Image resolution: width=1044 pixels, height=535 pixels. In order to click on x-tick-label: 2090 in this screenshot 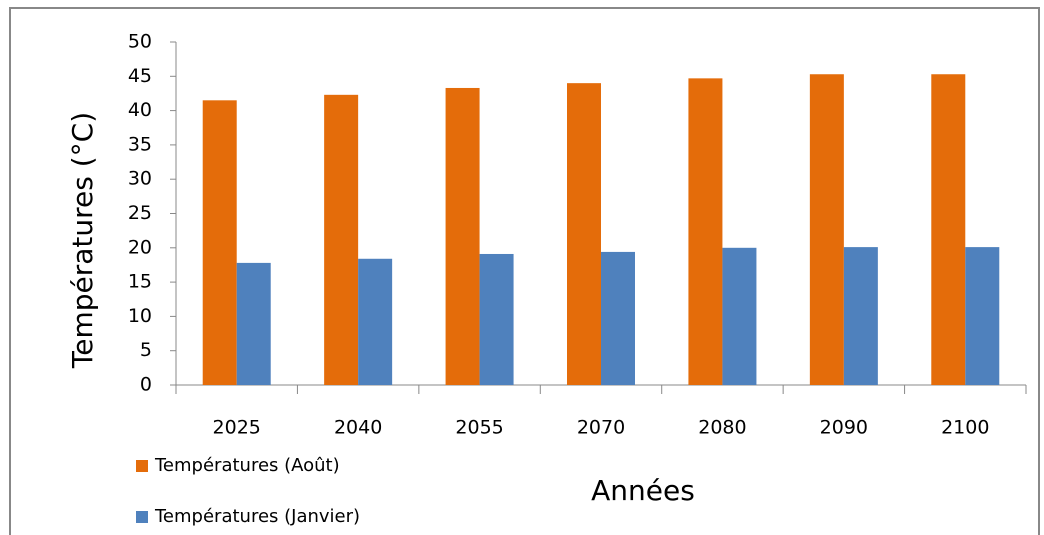, I will do `click(844, 428)`.